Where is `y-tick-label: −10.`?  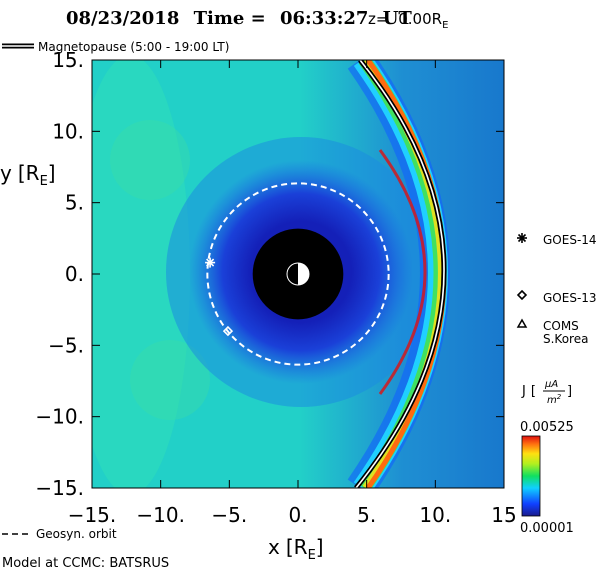 y-tick-label: −10. is located at coordinates (59, 417).